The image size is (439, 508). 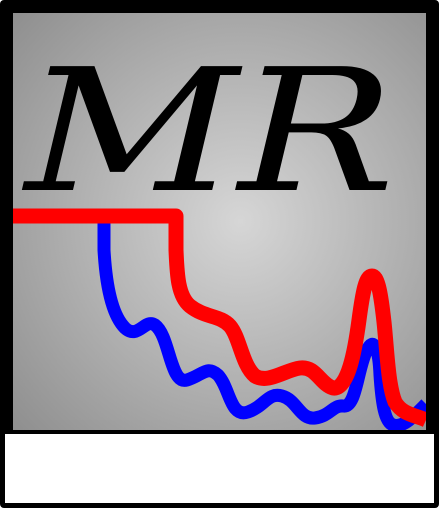 What do you see at coordinates (219, 468) in the screenshot?
I see `logo-footer` at bounding box center [219, 468].